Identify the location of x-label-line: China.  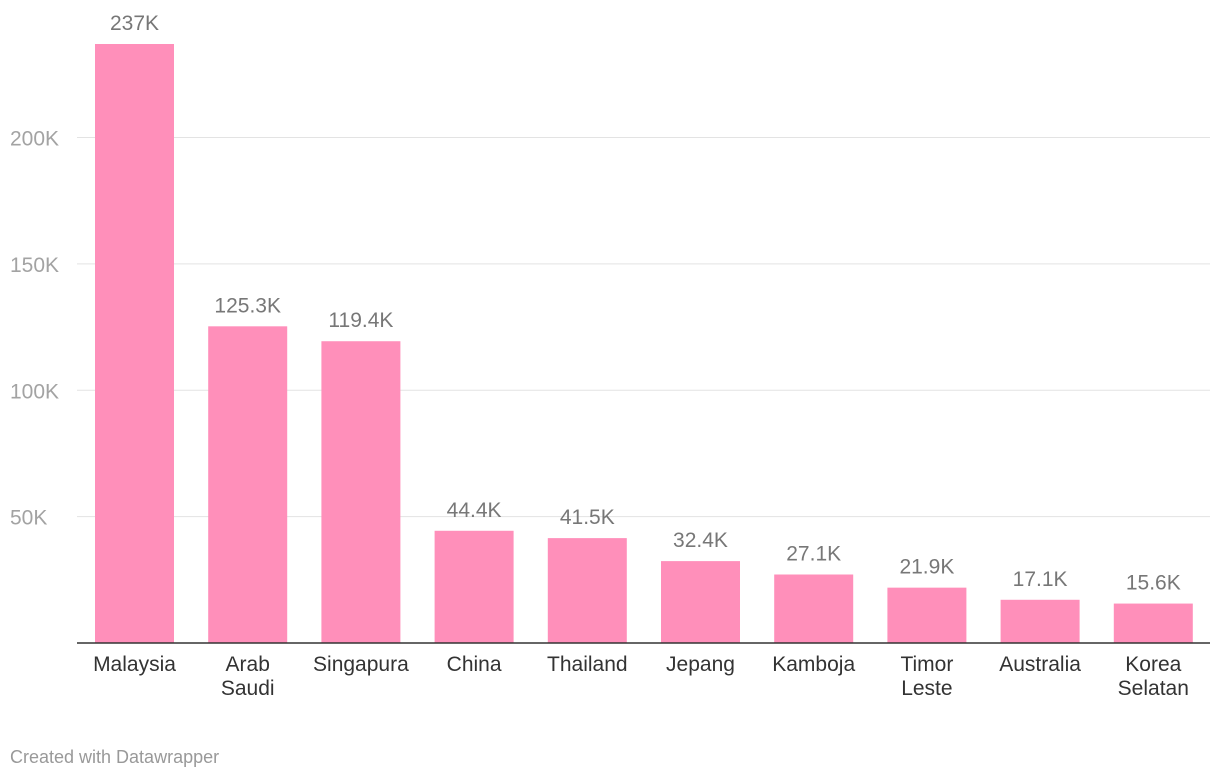
(474, 664).